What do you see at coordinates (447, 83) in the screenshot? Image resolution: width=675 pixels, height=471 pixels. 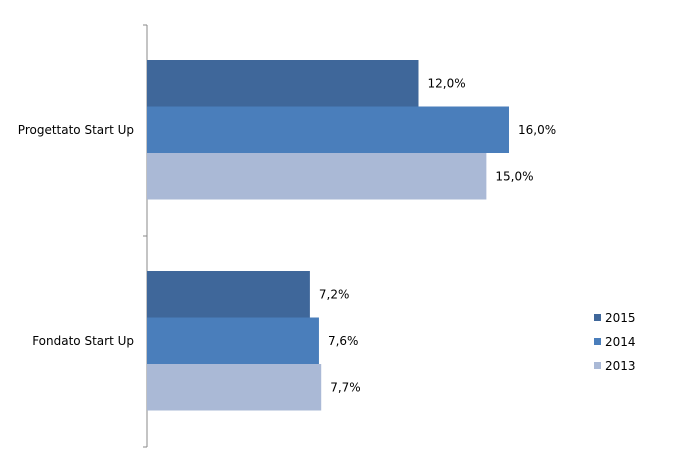 I see `data-label: 12,0%` at bounding box center [447, 83].